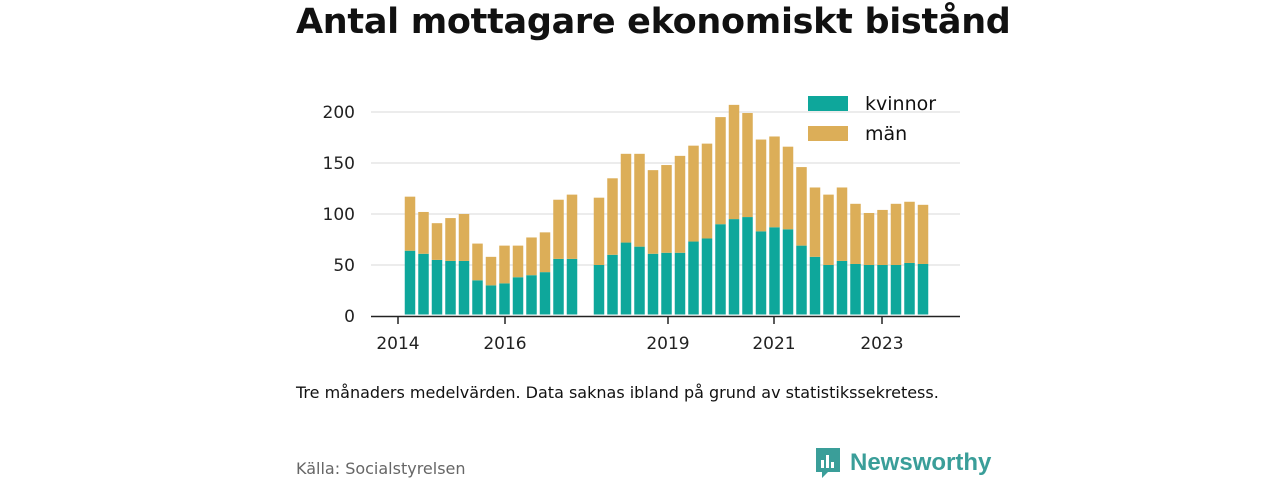 The width and height of the screenshot is (1280, 480). What do you see at coordinates (640, 335) in the screenshot?
I see `x-axis: 2014 2016 2019 2021 2023` at bounding box center [640, 335].